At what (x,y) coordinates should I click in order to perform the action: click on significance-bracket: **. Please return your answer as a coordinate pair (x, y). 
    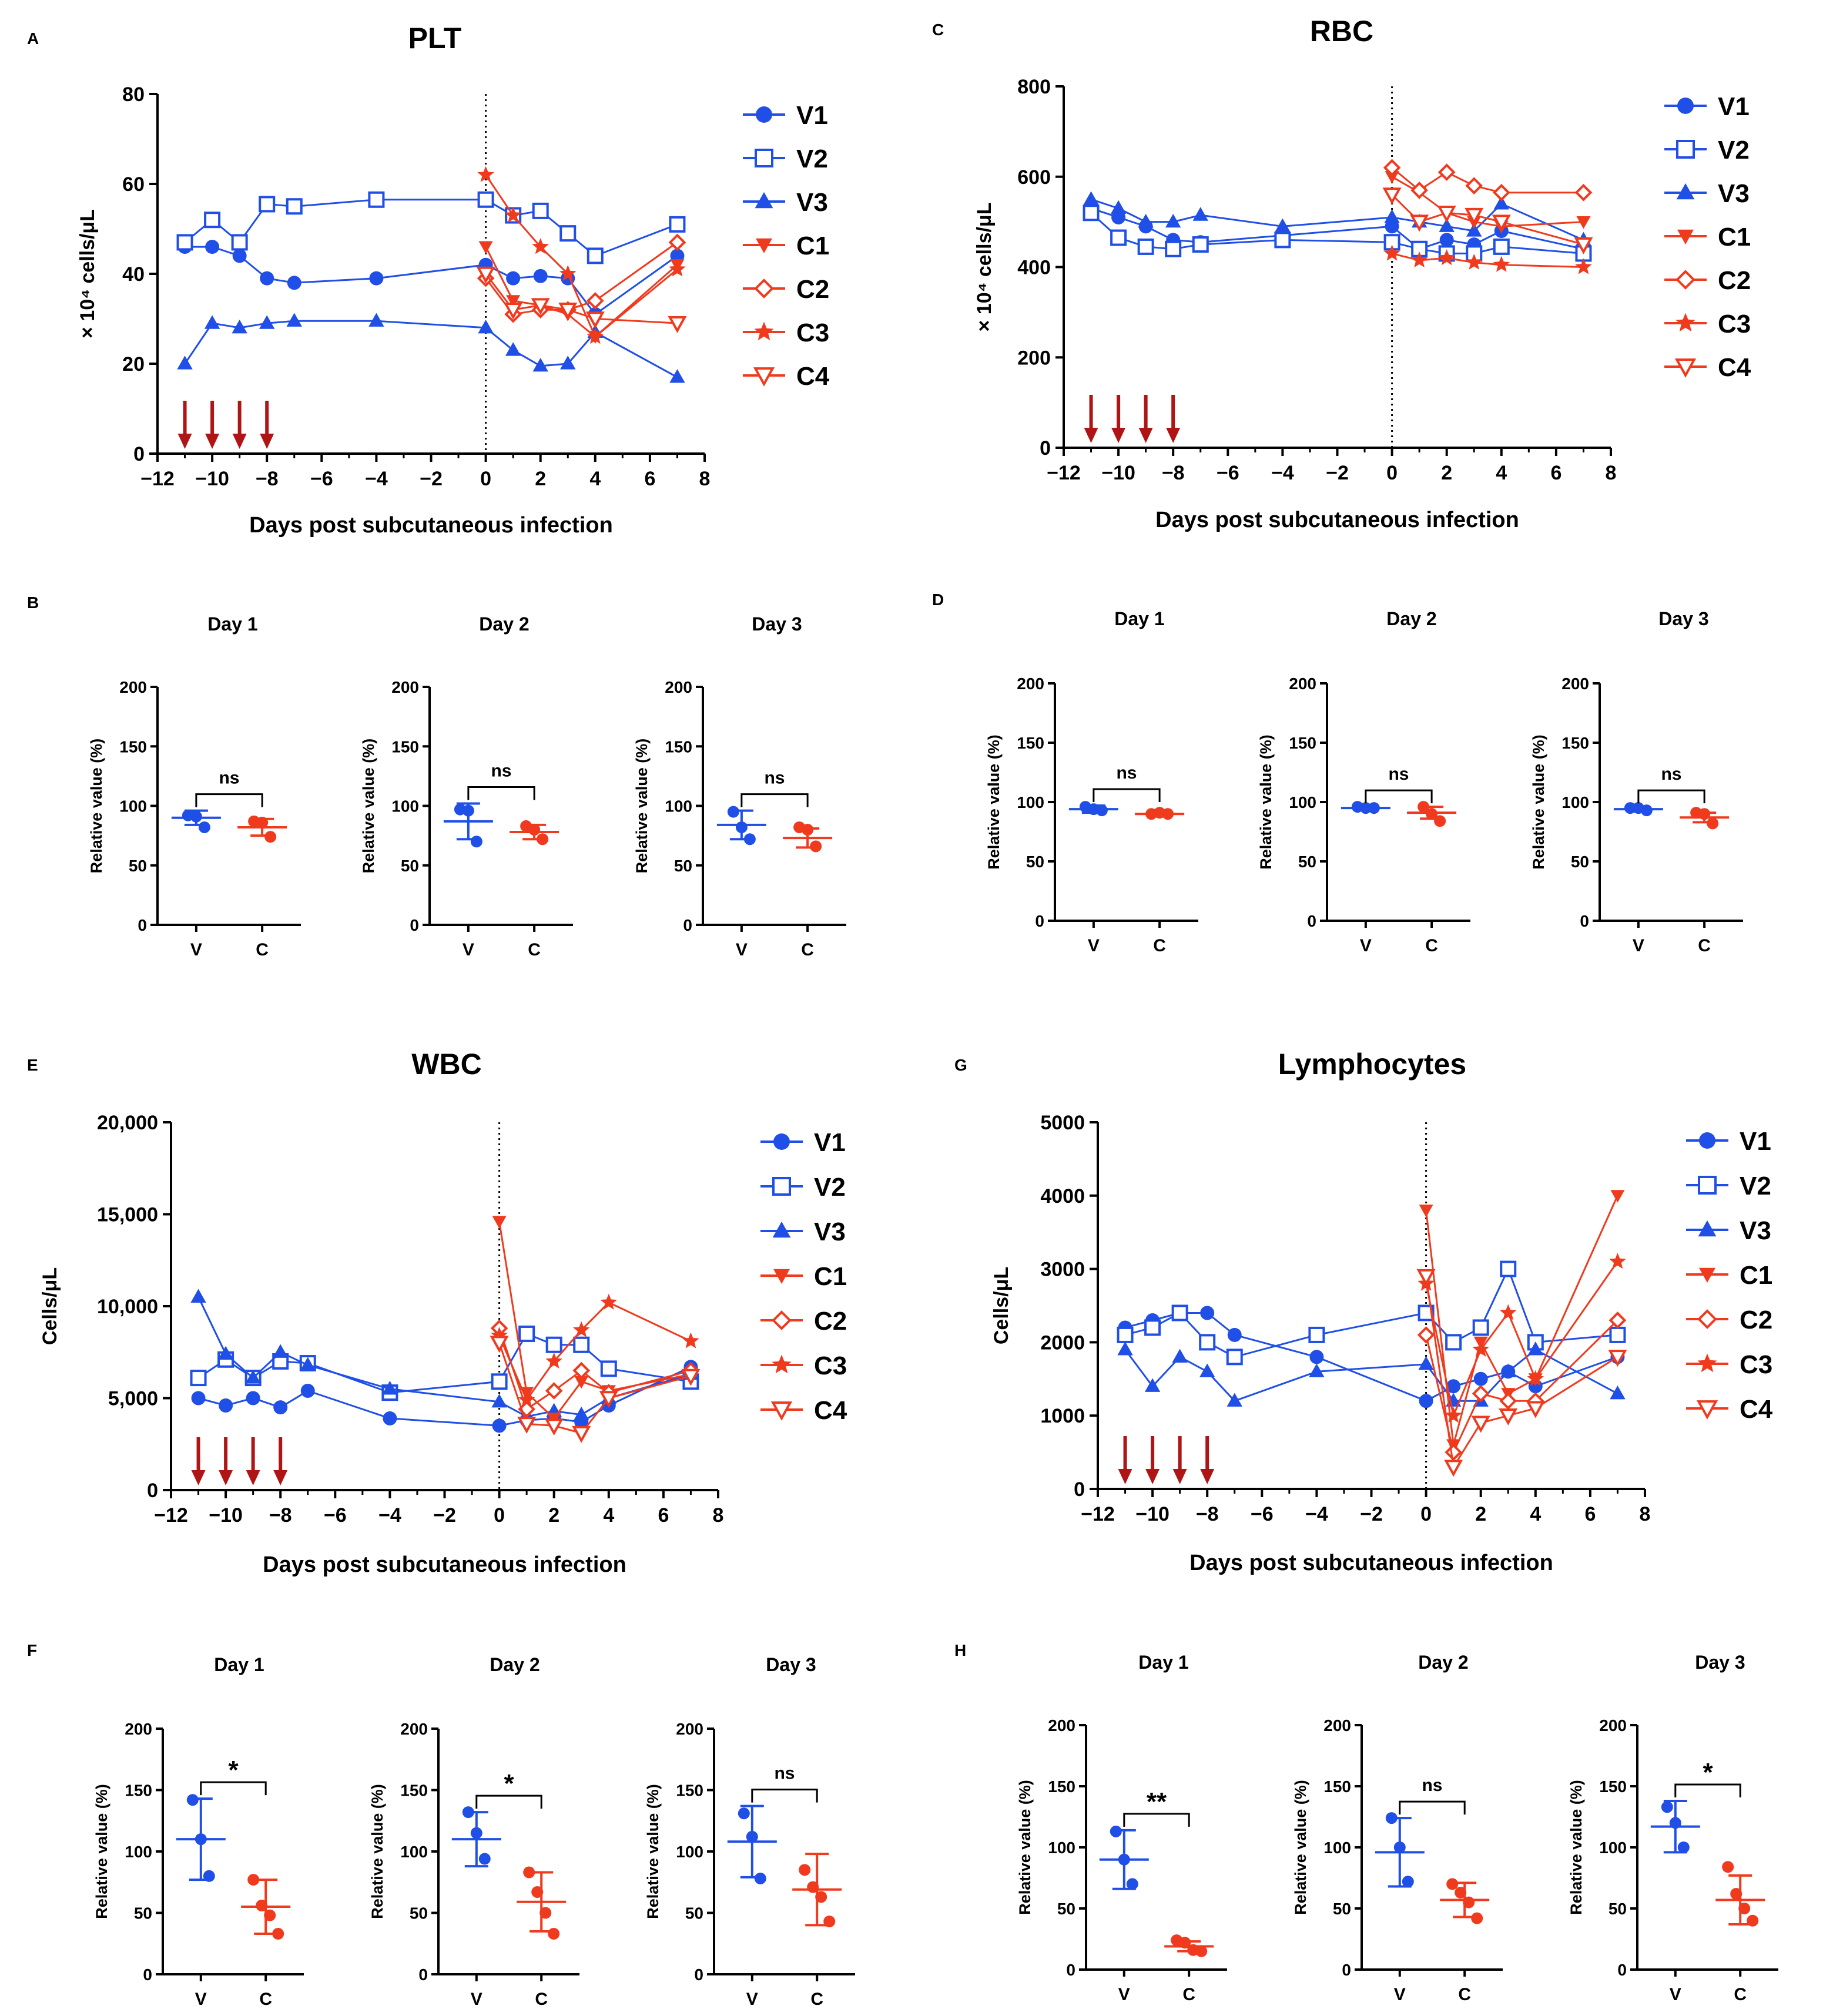
    Looking at the image, I should click on (1156, 1807).